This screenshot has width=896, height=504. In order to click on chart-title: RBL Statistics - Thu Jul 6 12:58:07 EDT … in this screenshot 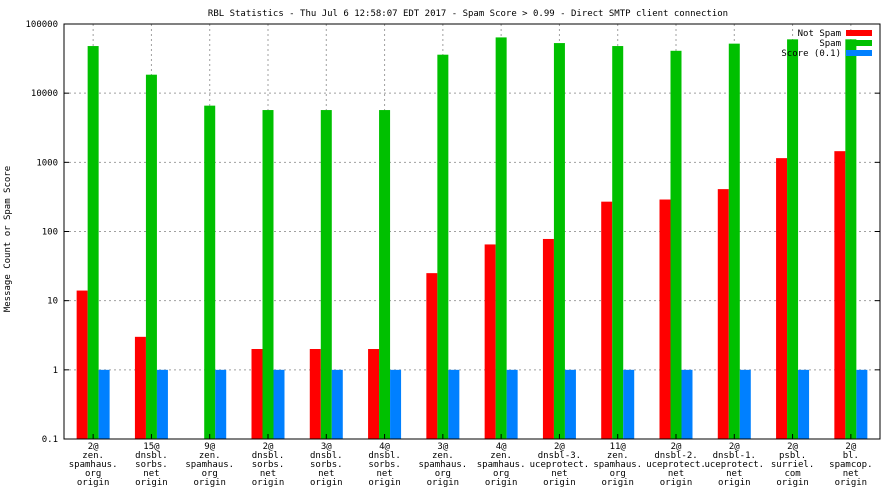, I will do `click(468, 14)`.